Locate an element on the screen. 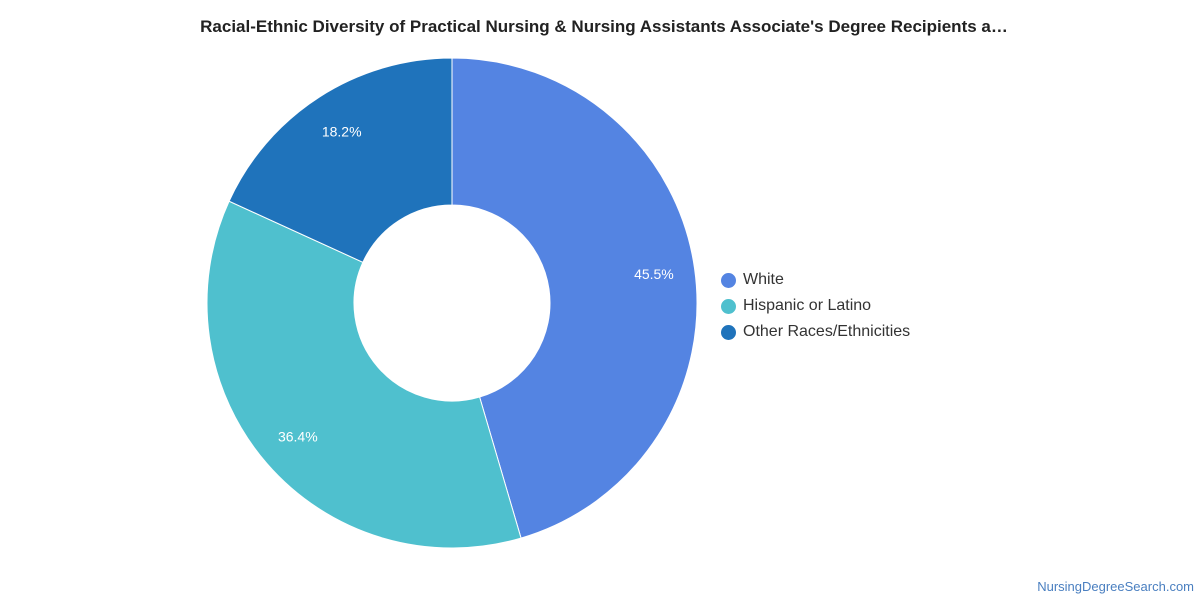 The image size is (1200, 600). slice-value-label: 18.2% is located at coordinates (342, 131).